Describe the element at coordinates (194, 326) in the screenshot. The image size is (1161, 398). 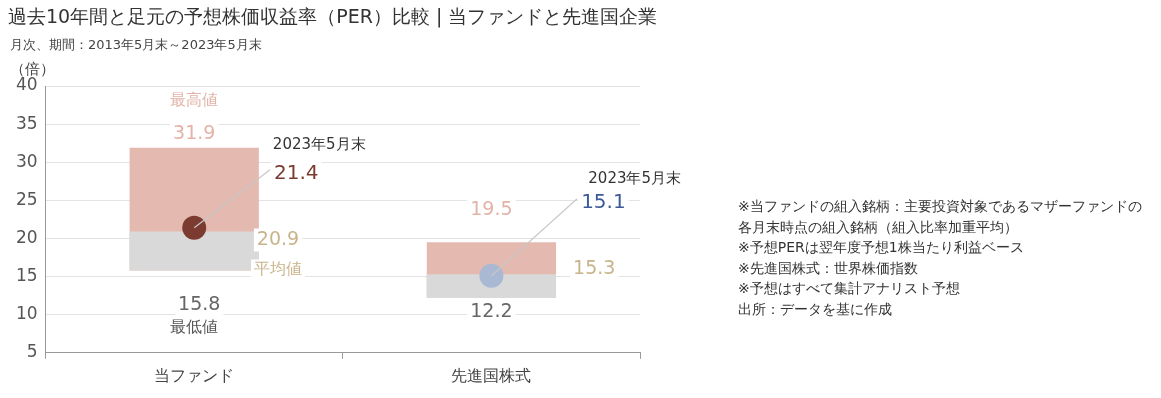
I see `annotation: 最低値` at that location.